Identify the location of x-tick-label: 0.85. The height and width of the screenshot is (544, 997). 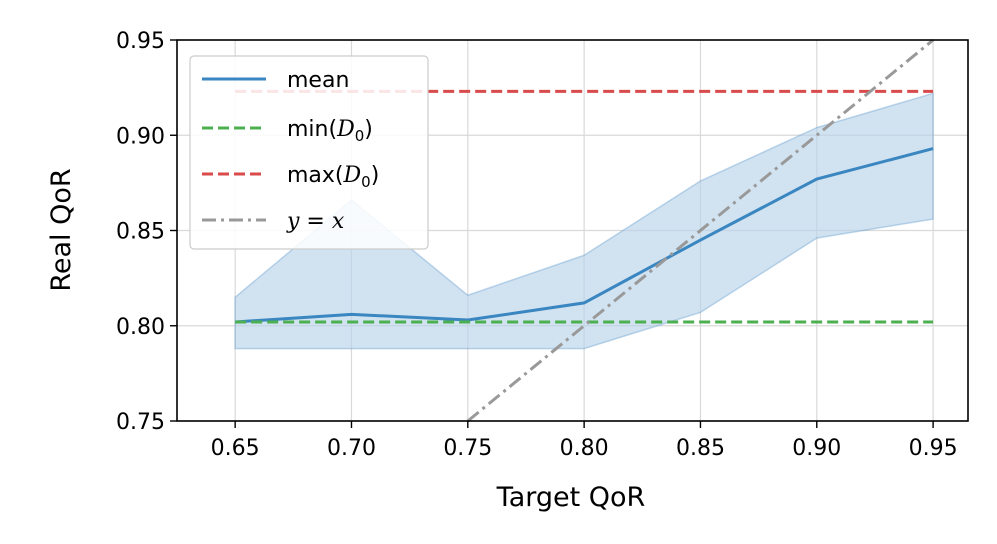
(700, 448).